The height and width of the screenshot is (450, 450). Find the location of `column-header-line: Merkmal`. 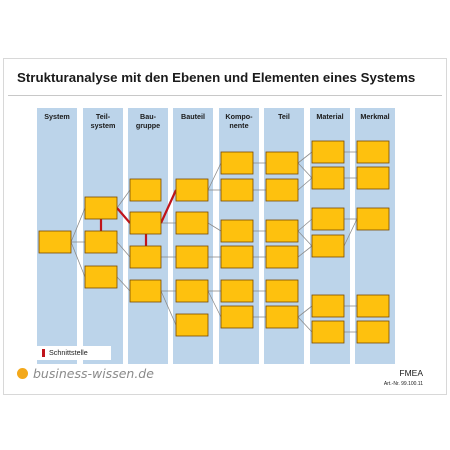

column-header-line: Merkmal is located at coordinates (375, 116).